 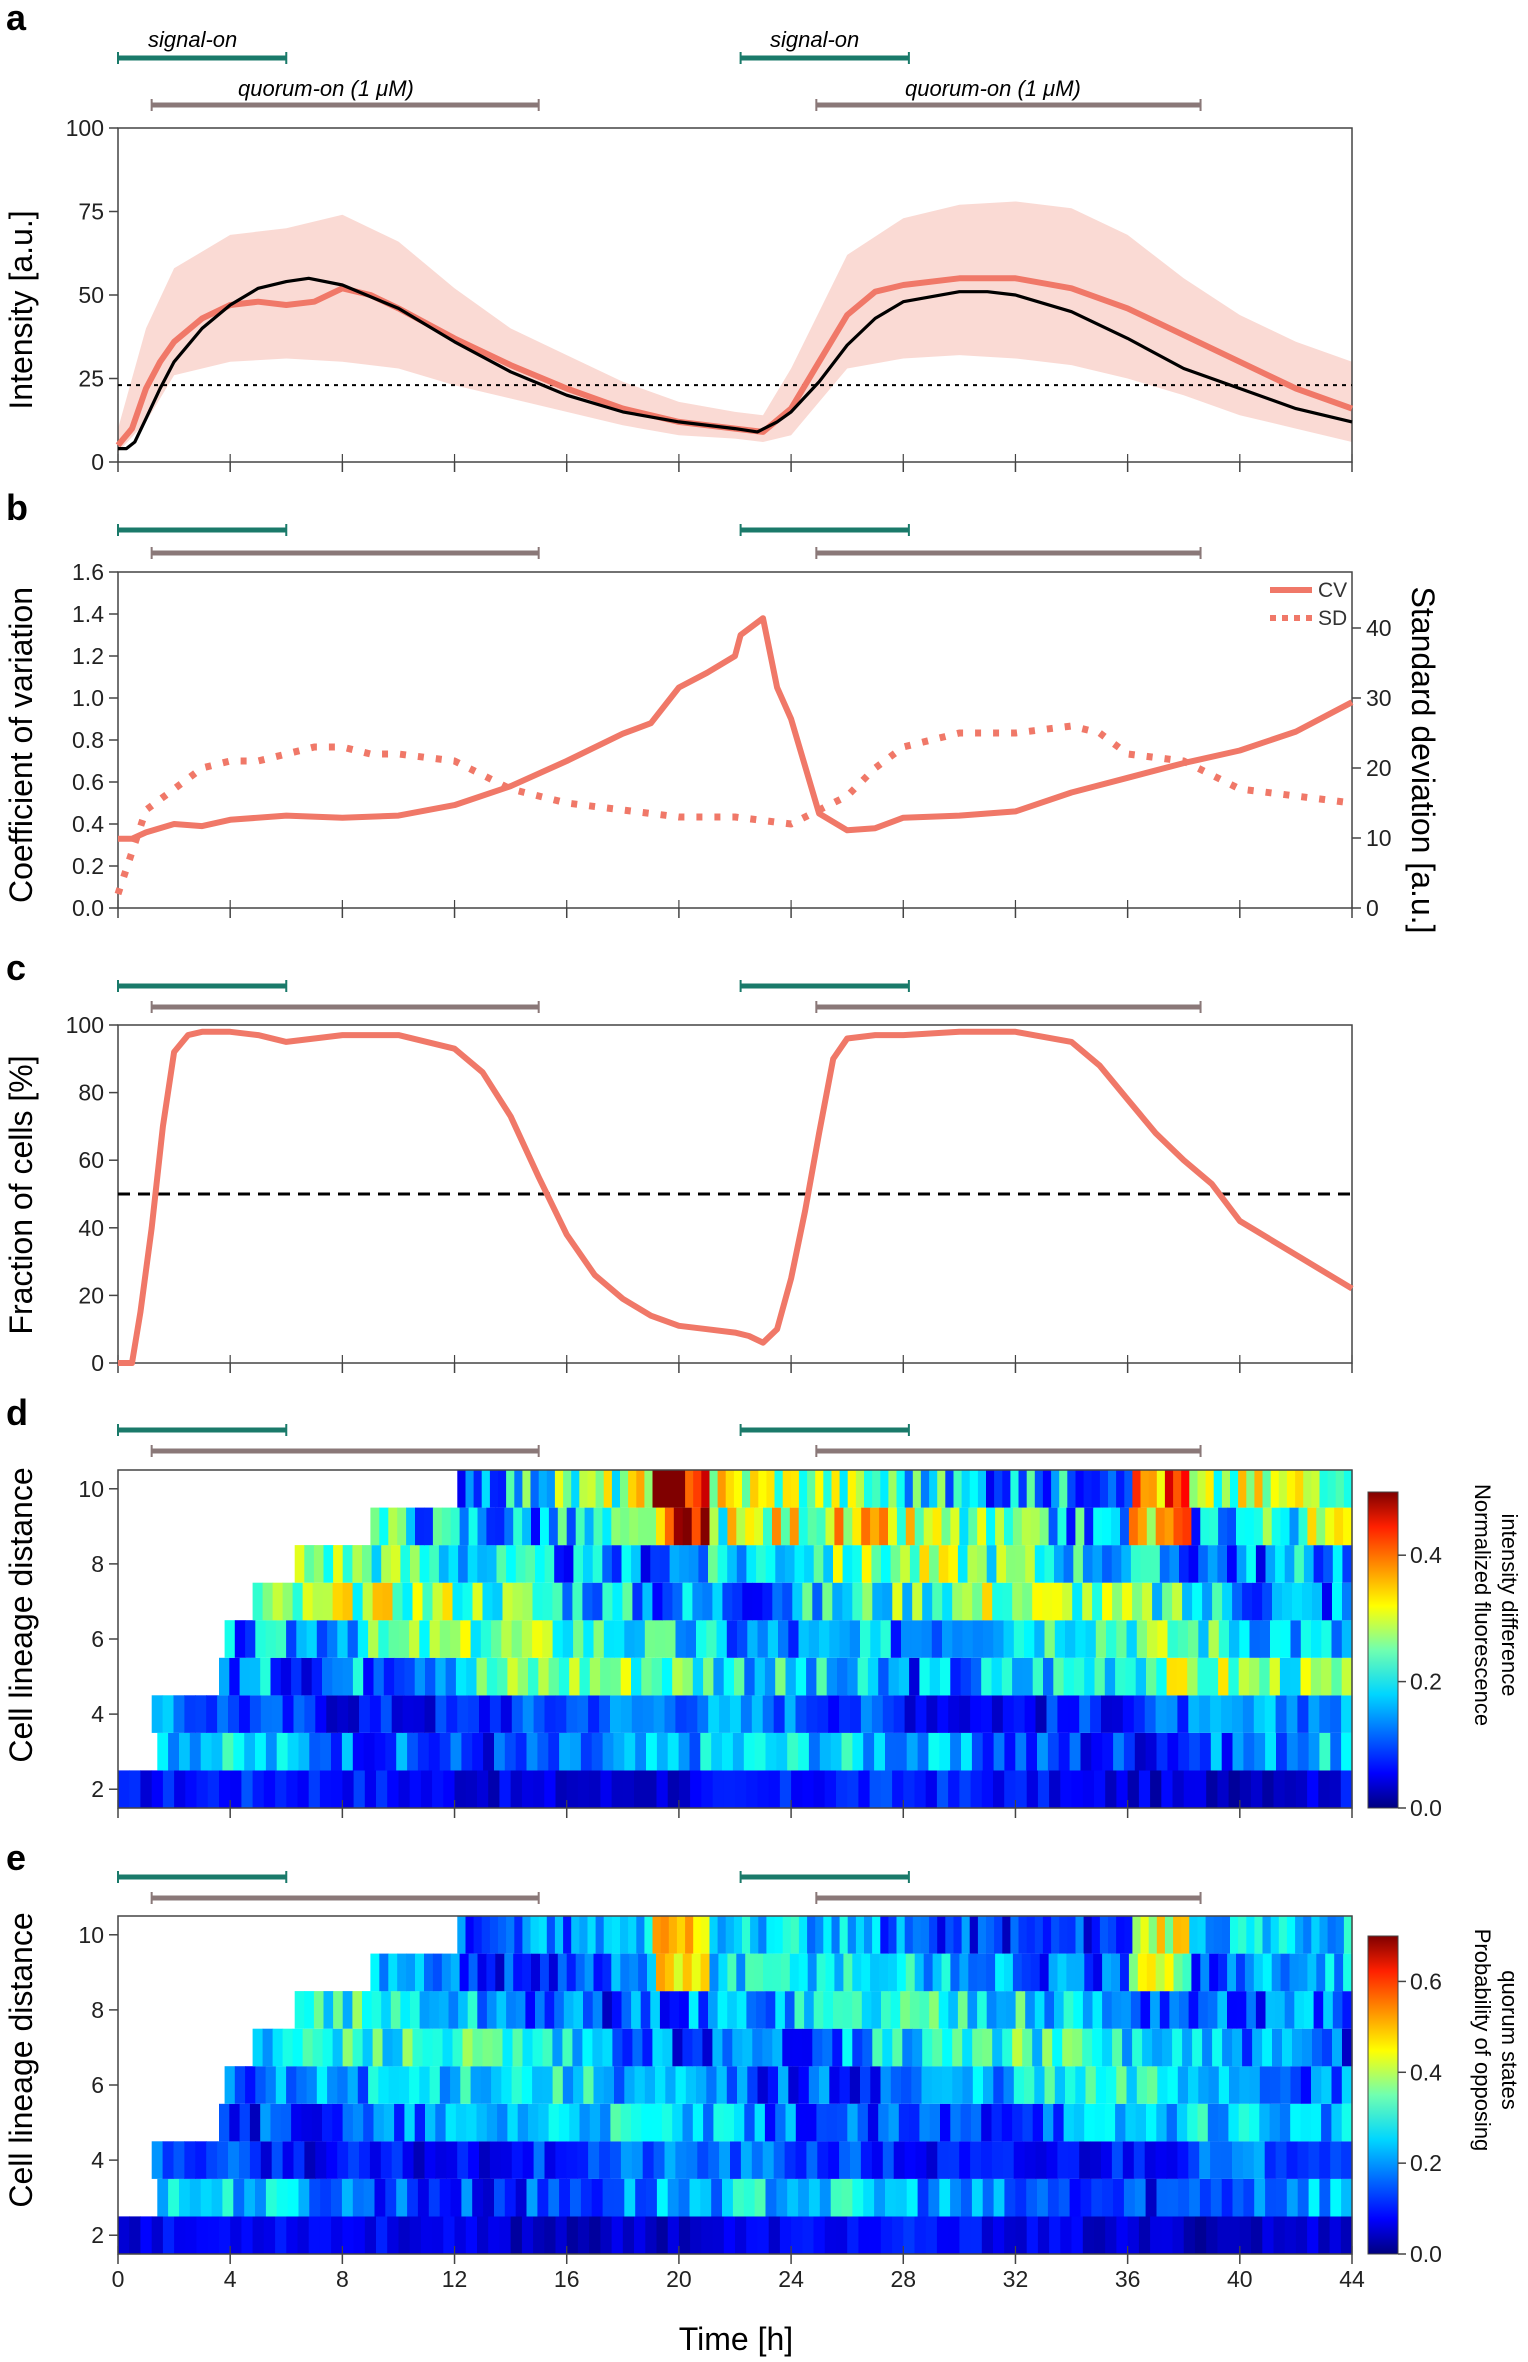 What do you see at coordinates (1383, 2095) in the screenshot?
I see `panel-e-colorbar` at bounding box center [1383, 2095].